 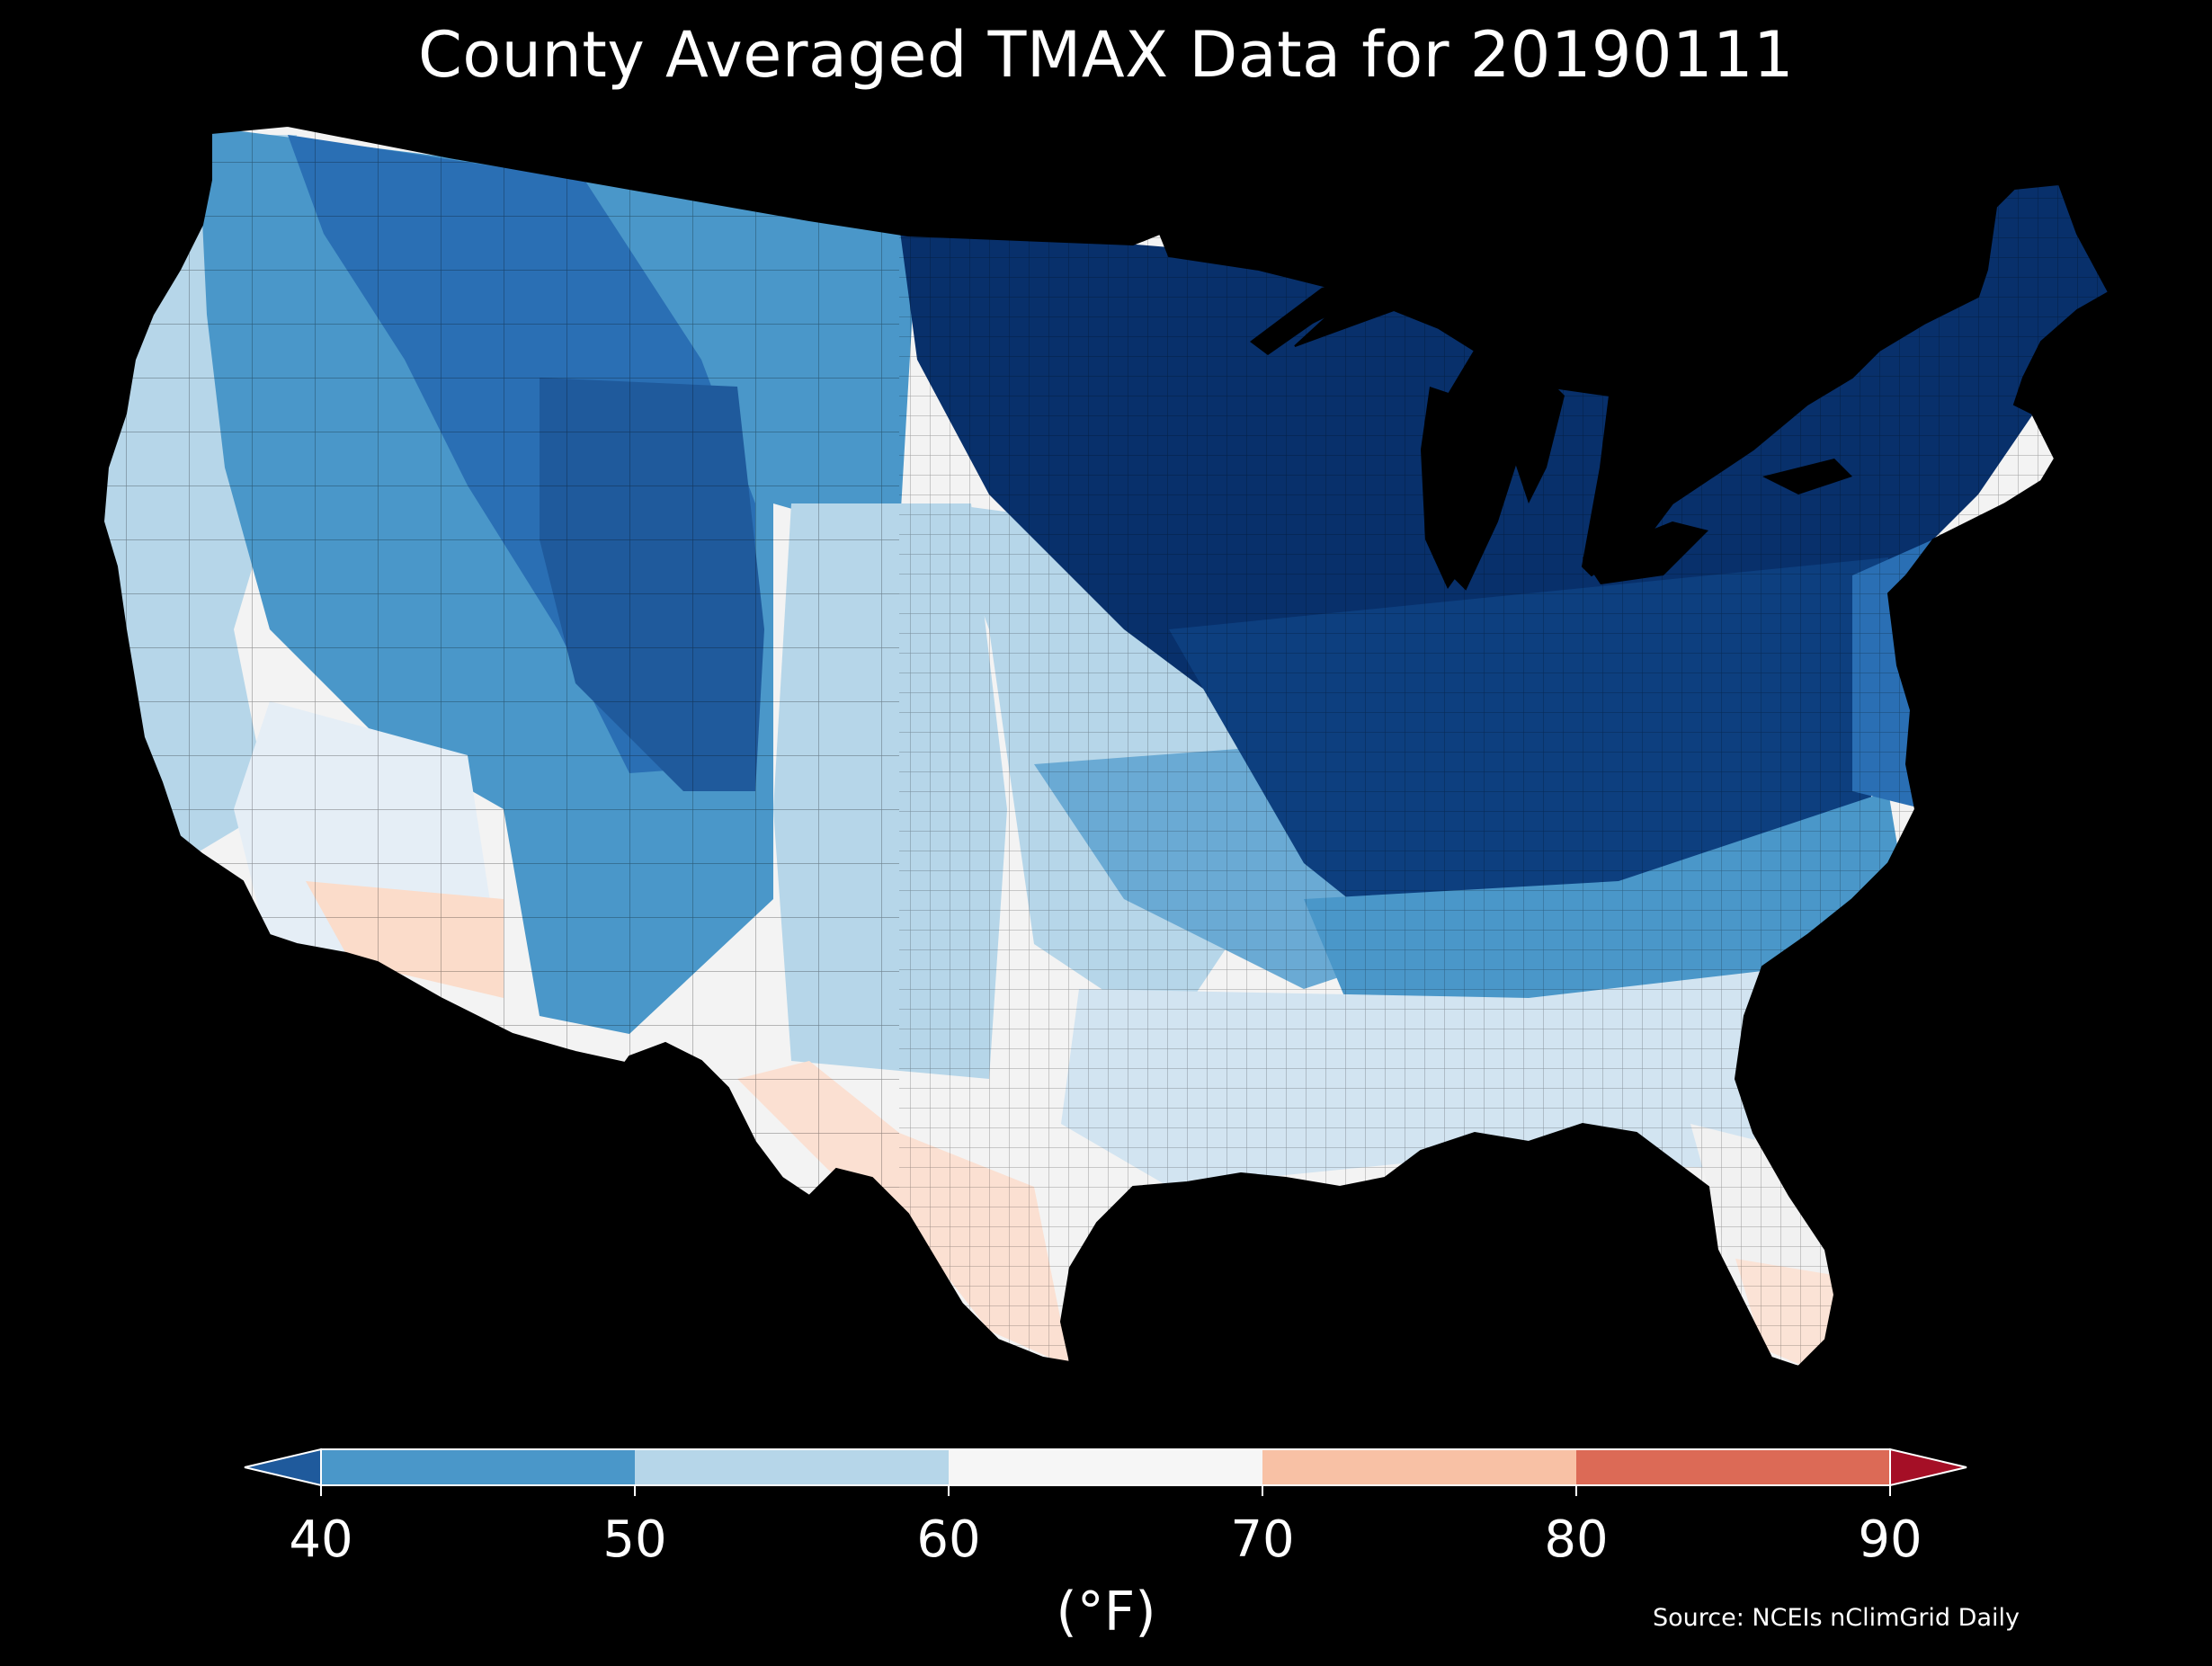 I want to click on colorbar-unit-label: (°F), so click(x=1106, y=1612).